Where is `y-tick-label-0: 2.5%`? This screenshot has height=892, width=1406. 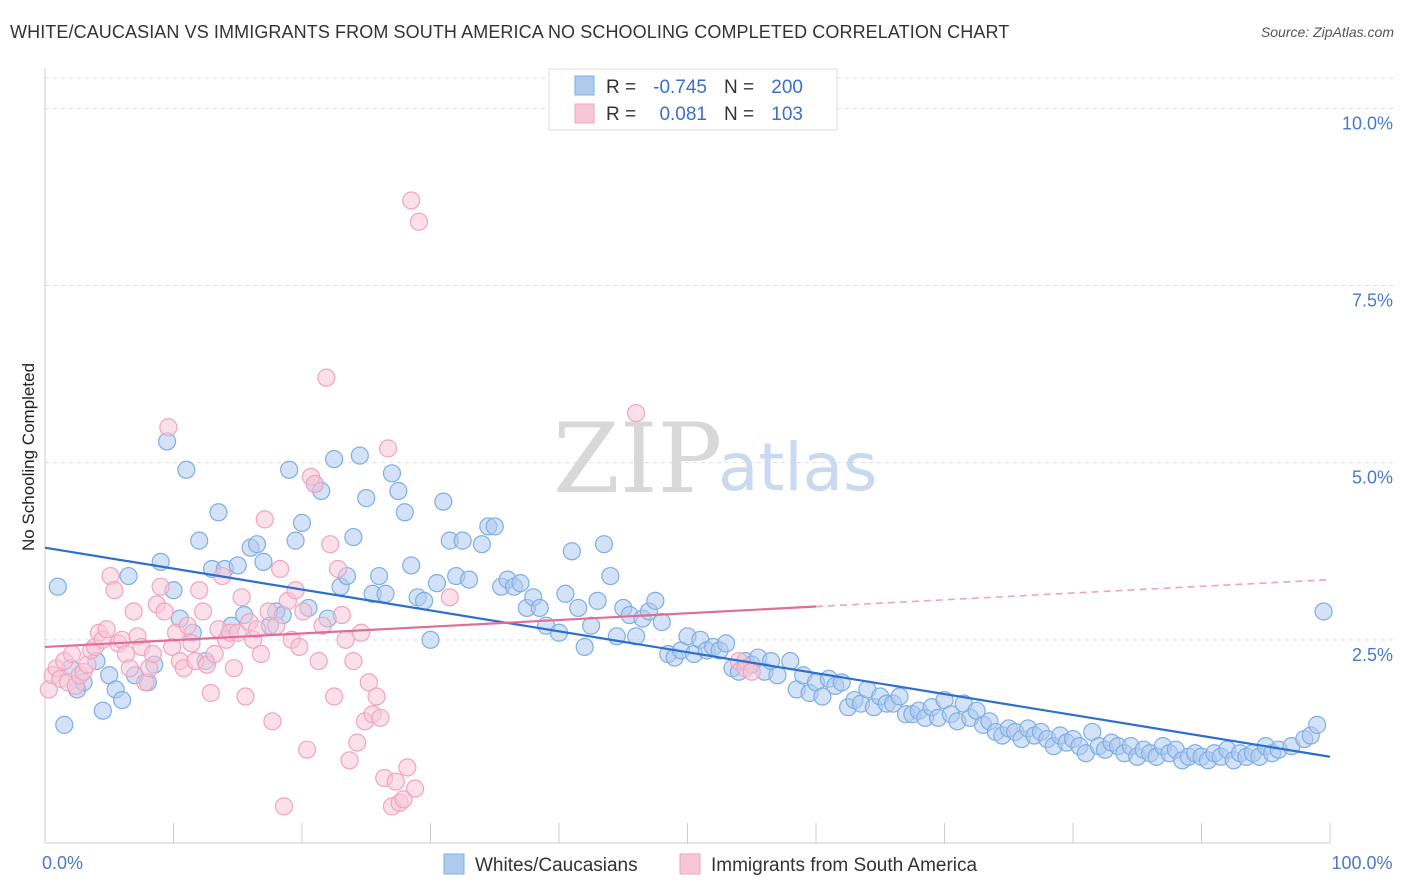
y-tick-label-0: 2.5% is located at coordinates (1372, 655).